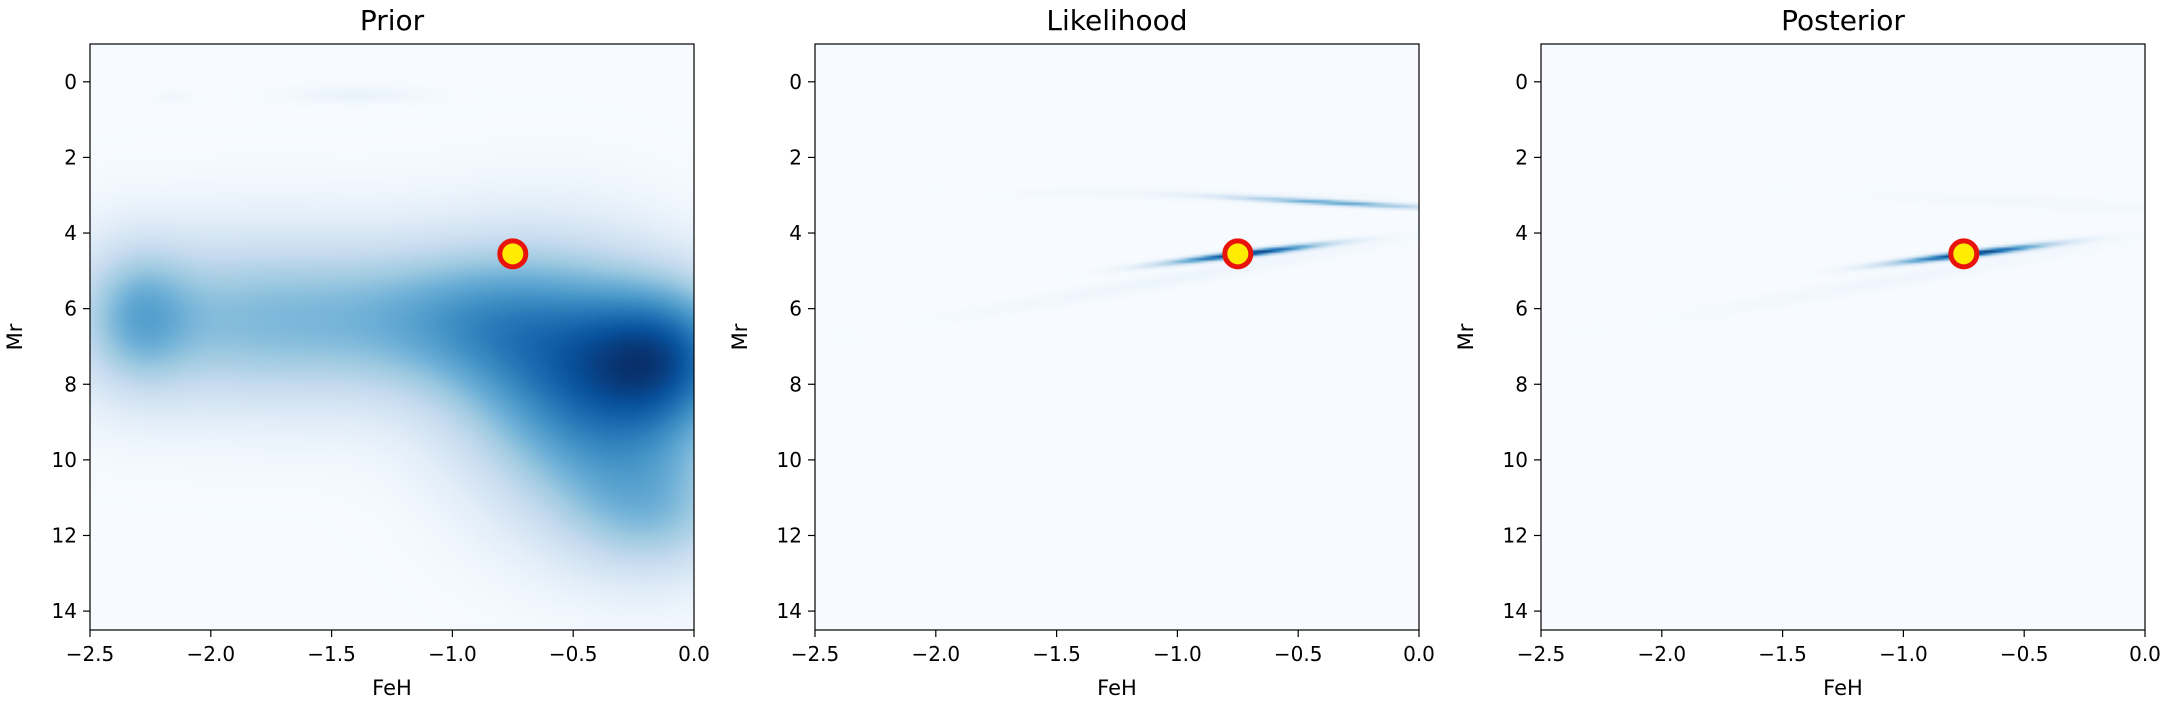 The height and width of the screenshot is (705, 2167). Describe the element at coordinates (392, 20) in the screenshot. I see `panel-title: Prior` at that location.